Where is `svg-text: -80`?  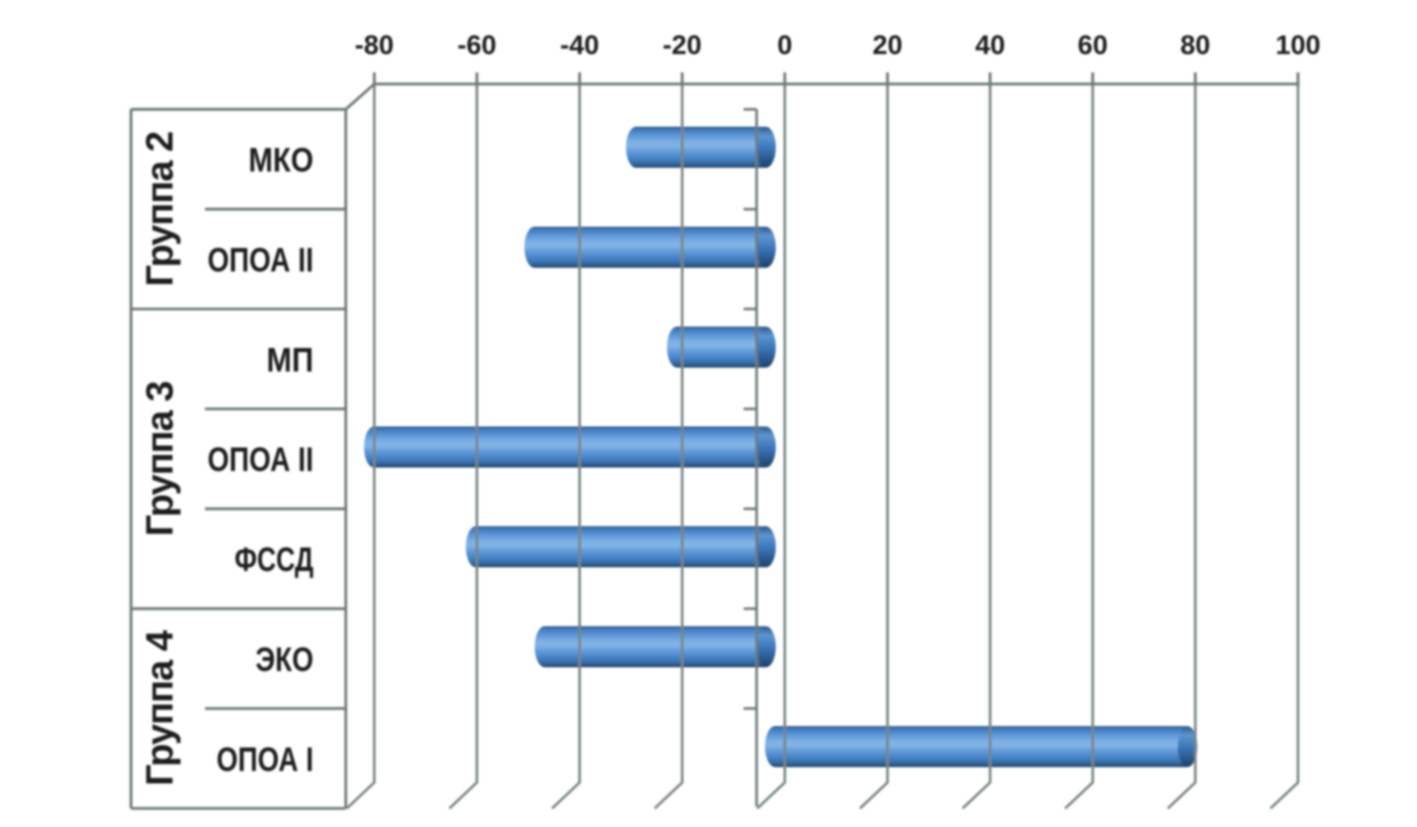
svg-text: -80 is located at coordinates (374, 45).